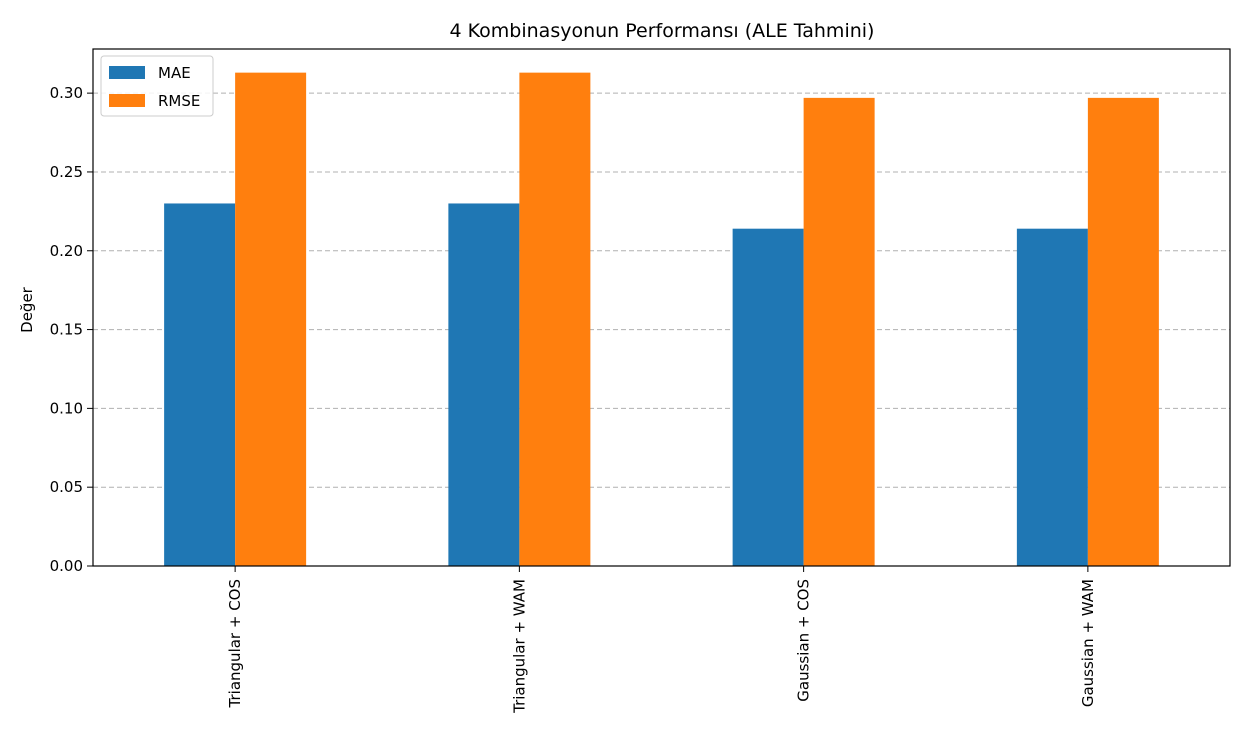 The image size is (1248, 751). What do you see at coordinates (66, 251) in the screenshot?
I see `y-tick-label: 0.20` at bounding box center [66, 251].